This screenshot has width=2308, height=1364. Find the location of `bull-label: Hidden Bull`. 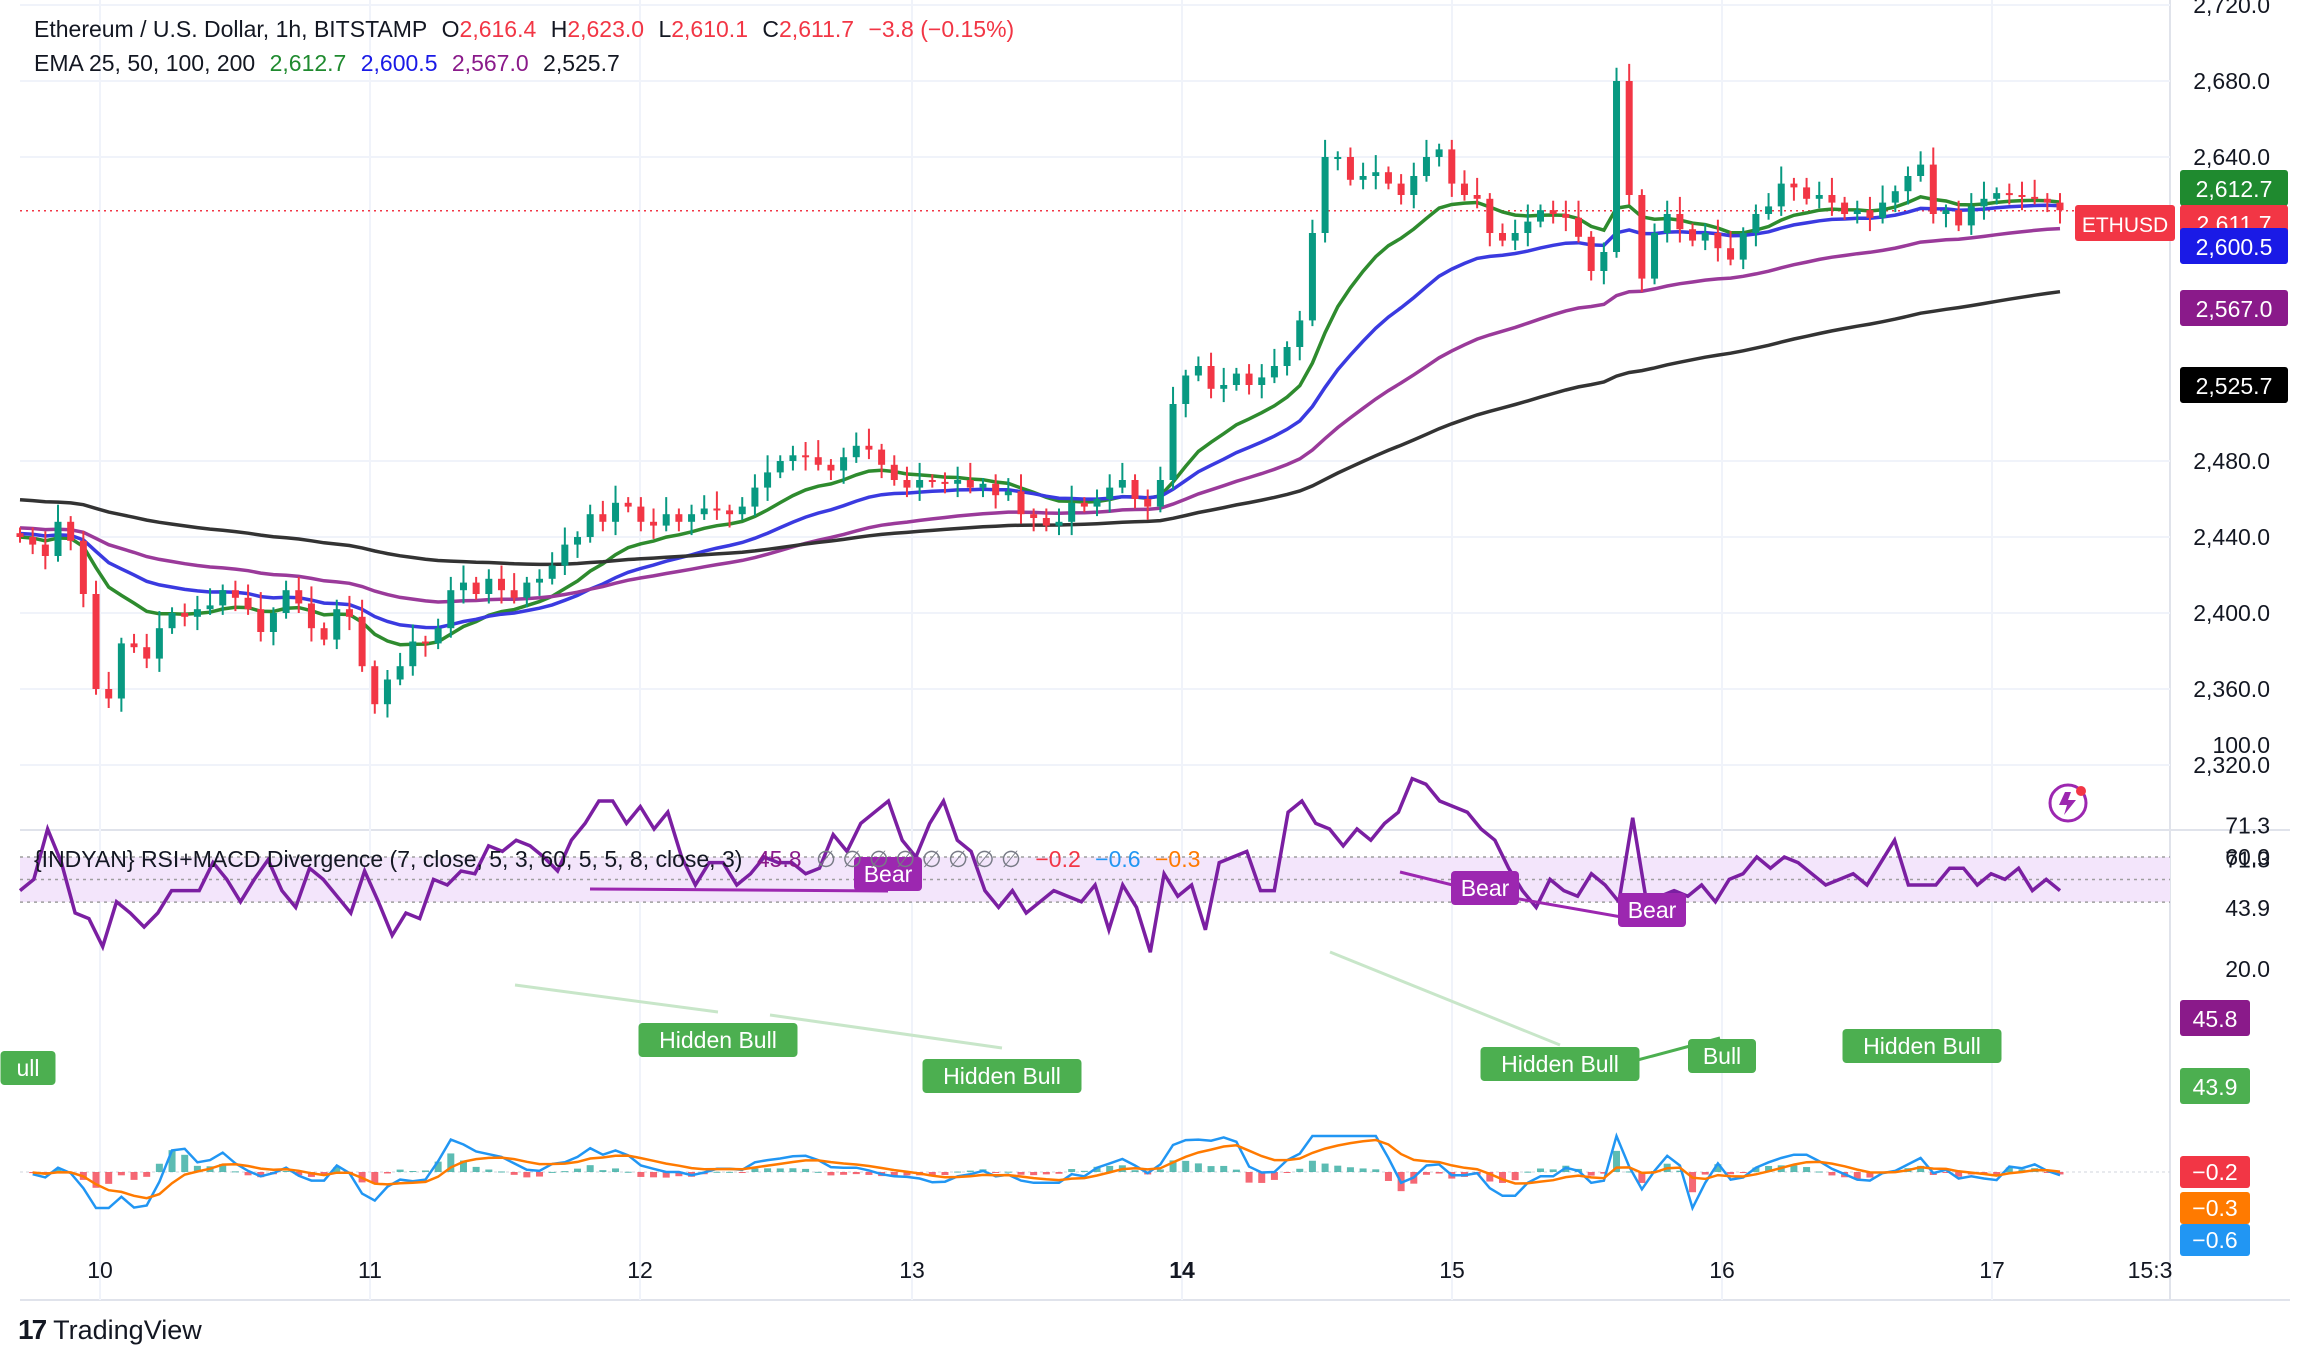

bull-label: Hidden Bull is located at coordinates (718, 1040).